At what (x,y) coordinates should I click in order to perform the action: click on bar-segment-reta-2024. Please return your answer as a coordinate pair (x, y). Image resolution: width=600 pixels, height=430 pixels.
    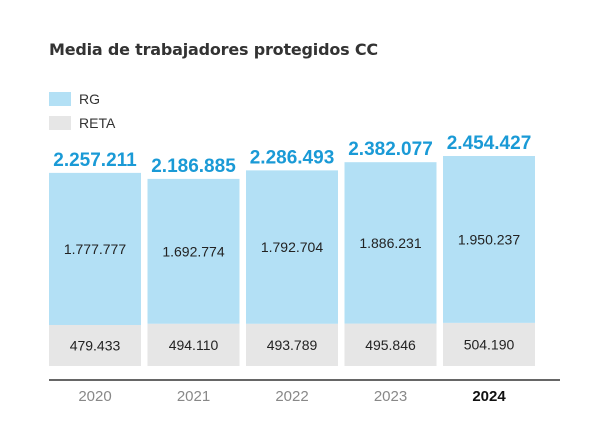
    Looking at the image, I should click on (489, 344).